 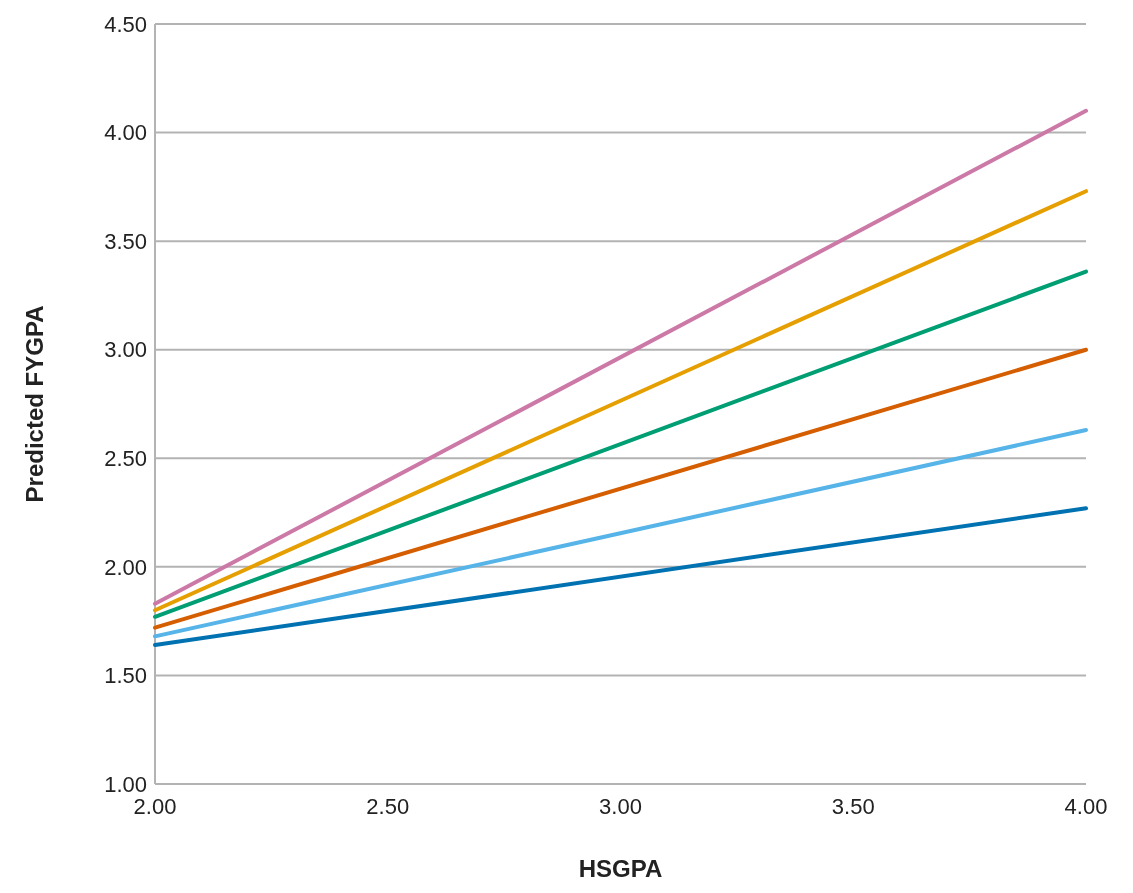 What do you see at coordinates (125, 350) in the screenshot?
I see `y-tick-label: 3.00` at bounding box center [125, 350].